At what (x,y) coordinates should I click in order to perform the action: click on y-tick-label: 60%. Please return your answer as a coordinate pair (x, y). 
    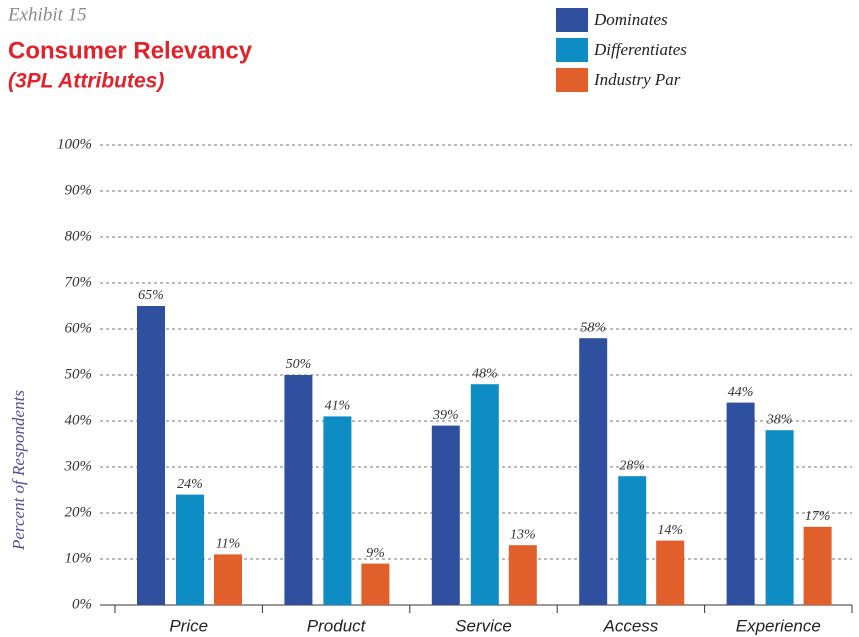
    Looking at the image, I should click on (79, 328).